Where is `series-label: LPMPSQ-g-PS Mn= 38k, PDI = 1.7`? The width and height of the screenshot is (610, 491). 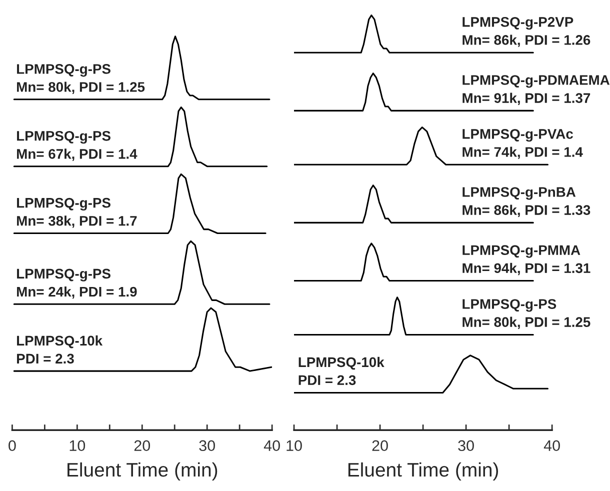
series-label: LPMPSQ-g-PS Mn= 38k, PDI = 1.7 is located at coordinates (77, 213).